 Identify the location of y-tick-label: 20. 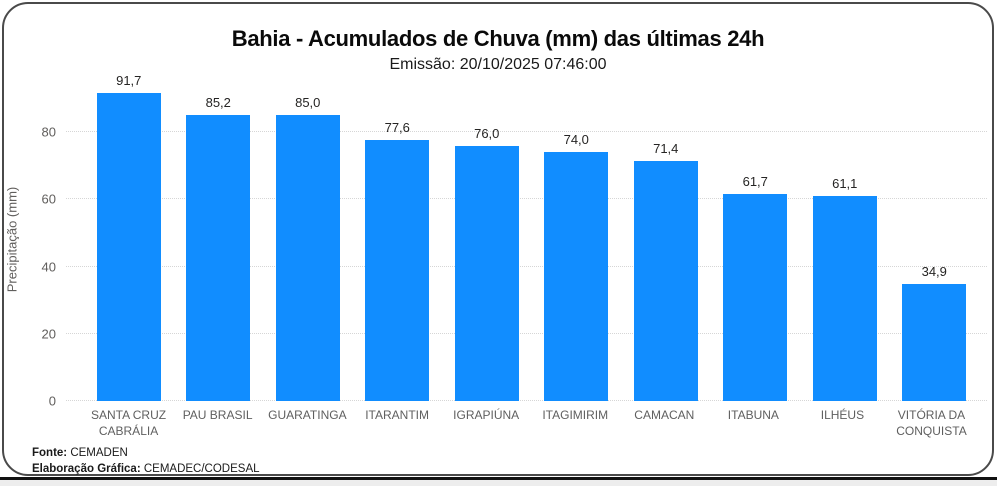
(48, 334).